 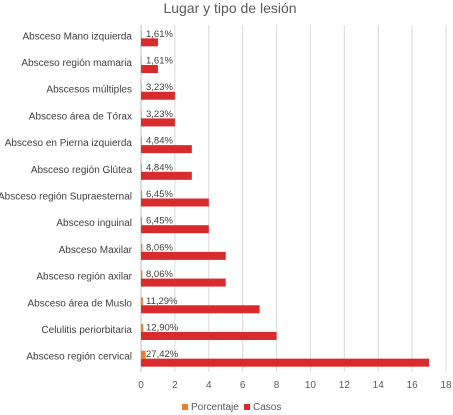 I want to click on category-label: Celulitis periorbitaria, so click(x=86, y=330).